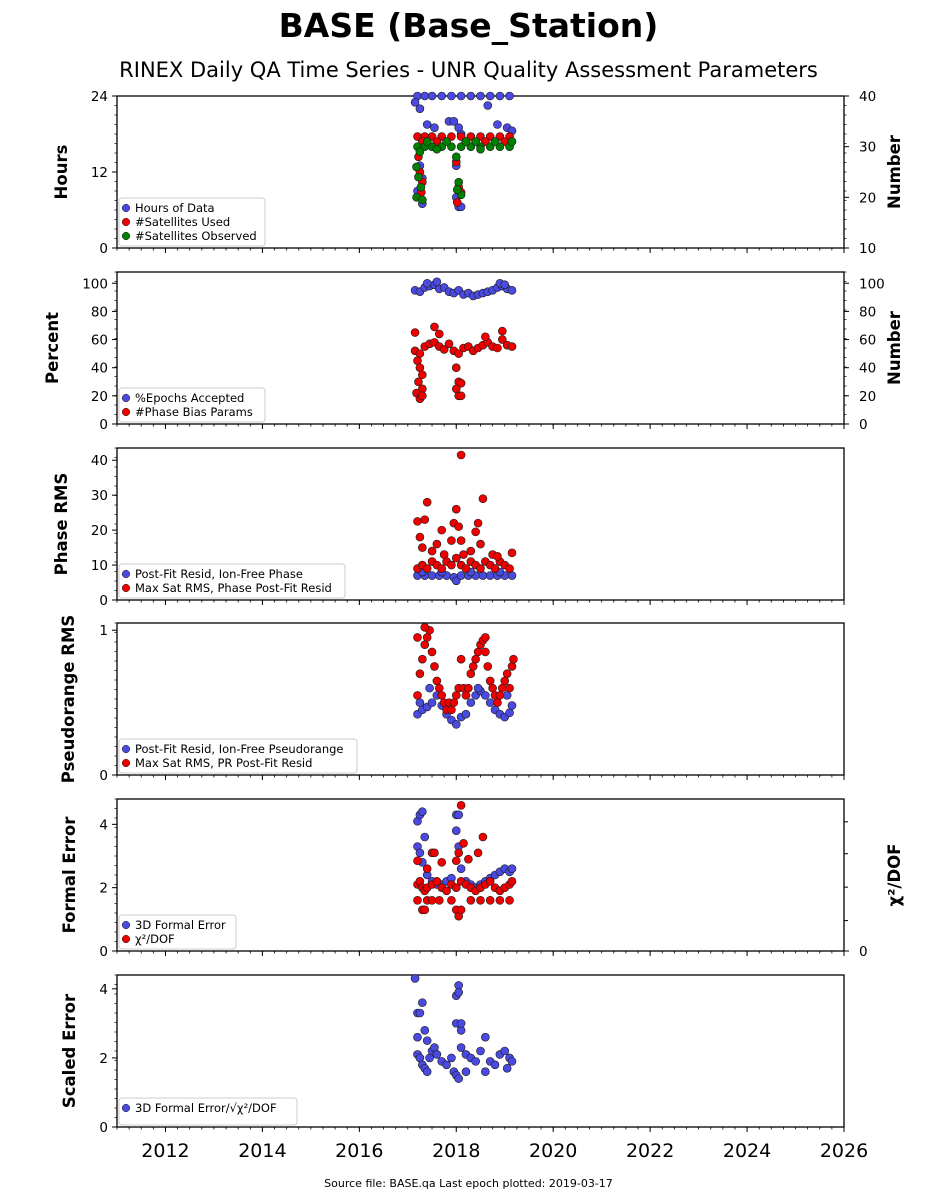  What do you see at coordinates (69, 1050) in the screenshot?
I see `y-axis-label: Scaled Error` at bounding box center [69, 1050].